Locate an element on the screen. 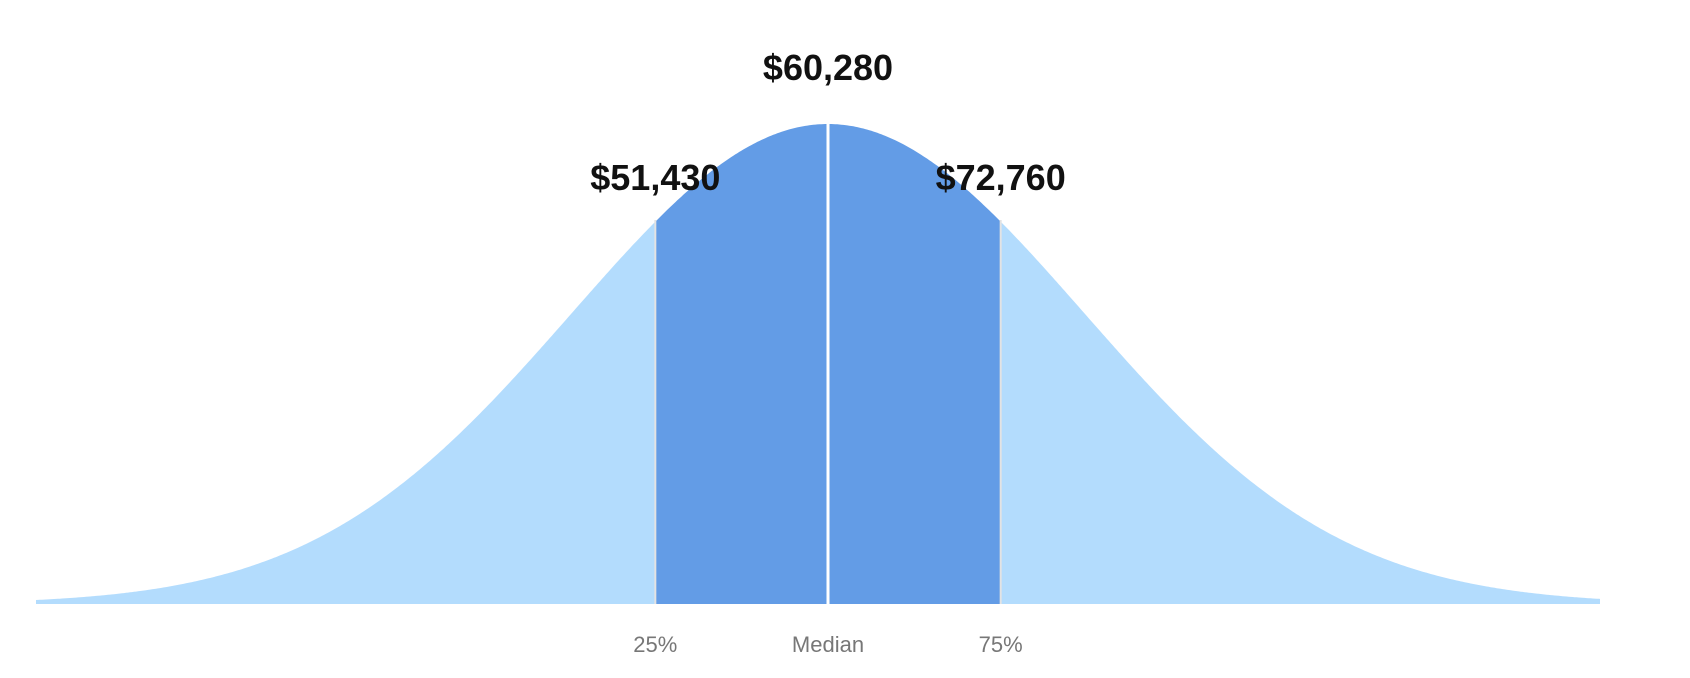 The height and width of the screenshot is (678, 1690). median-value-label: $60,280 is located at coordinates (828, 67).